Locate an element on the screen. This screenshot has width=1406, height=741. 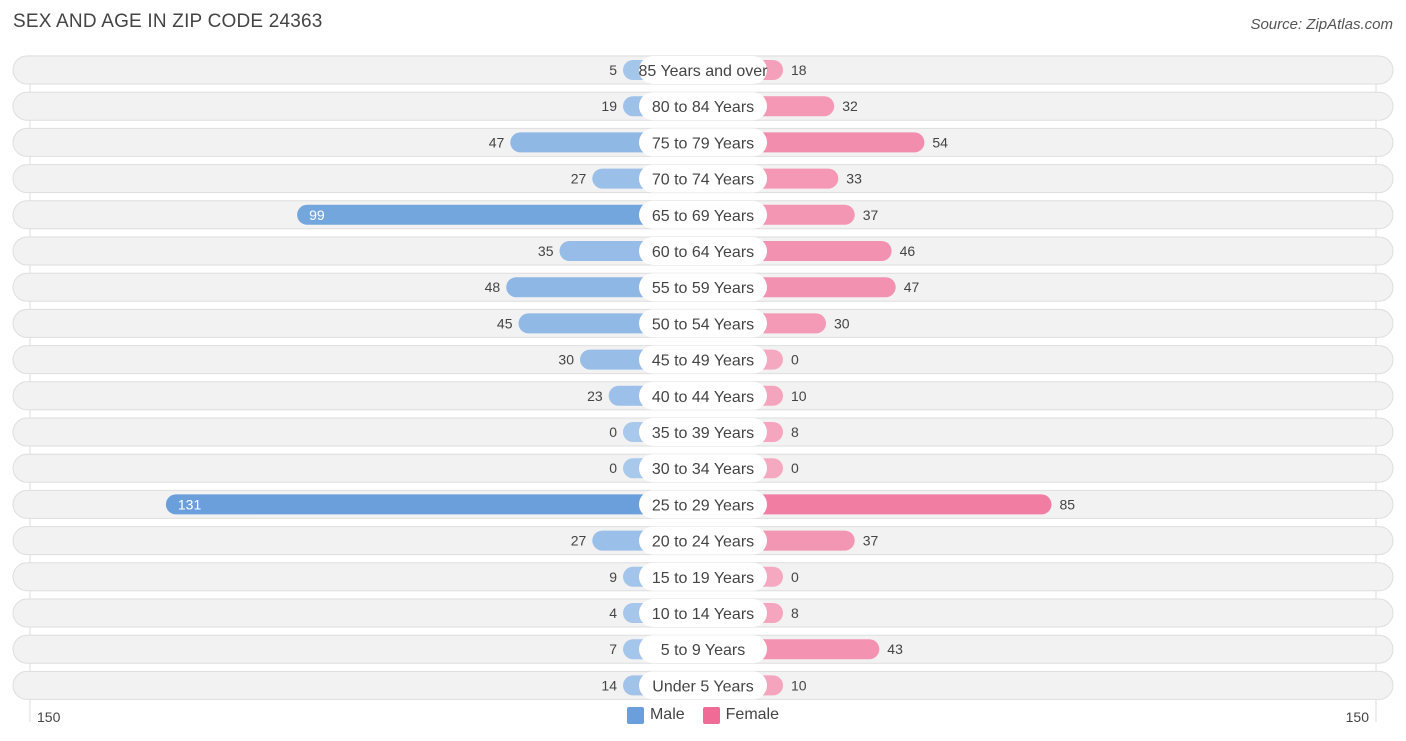
category-label: 10 to 14 Years is located at coordinates (703, 614).